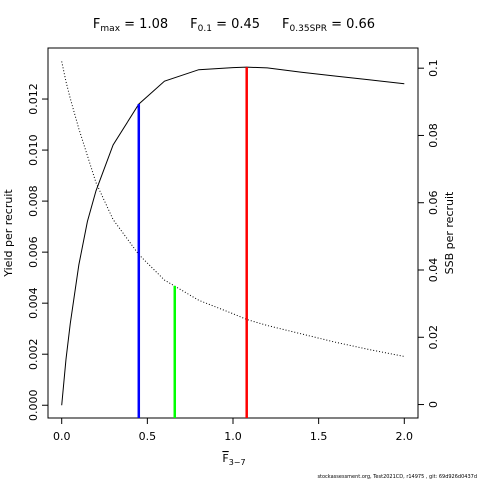  I want to click on y2-tick-label: 0, so click(433, 404).